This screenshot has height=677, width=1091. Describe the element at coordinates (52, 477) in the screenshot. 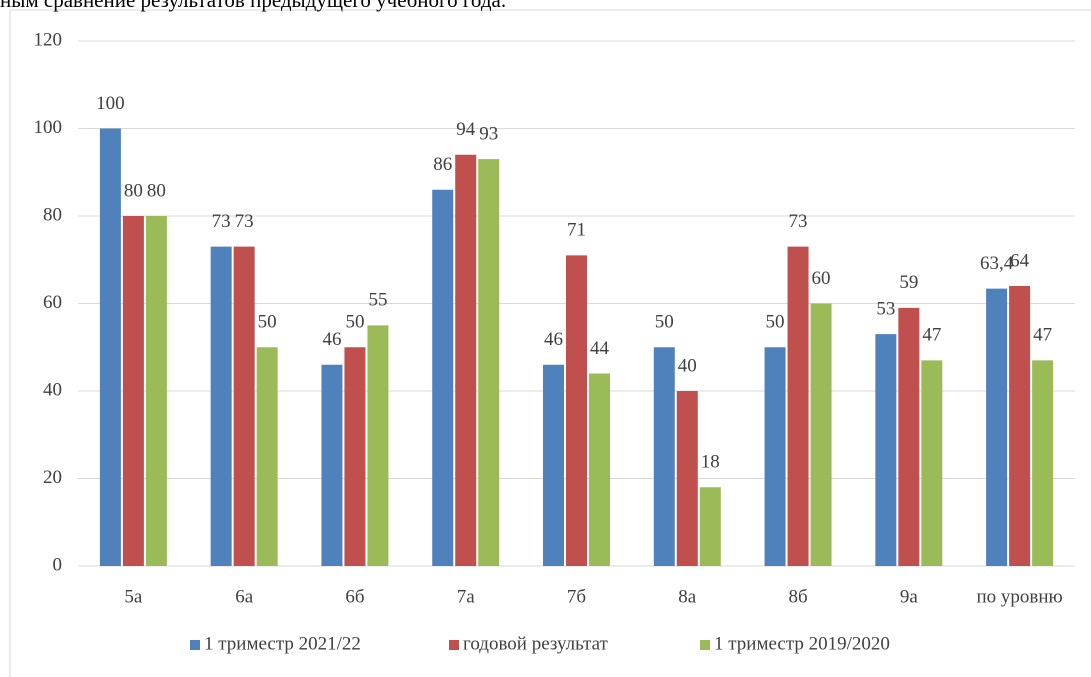

I see `y-tick-label: 20` at that location.